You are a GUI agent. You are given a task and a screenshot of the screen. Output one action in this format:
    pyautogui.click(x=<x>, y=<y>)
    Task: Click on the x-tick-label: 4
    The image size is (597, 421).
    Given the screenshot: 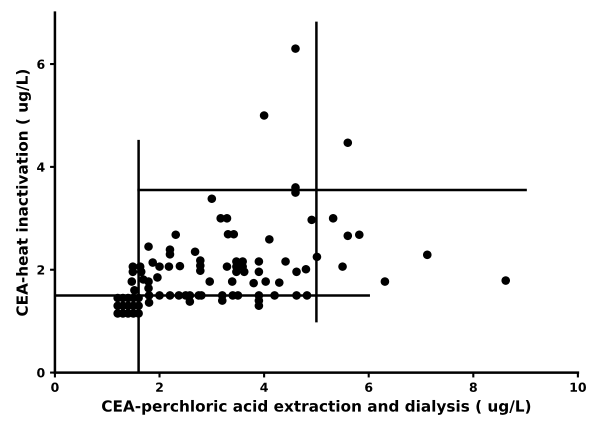 What is the action you would take?
    pyautogui.click(x=264, y=387)
    